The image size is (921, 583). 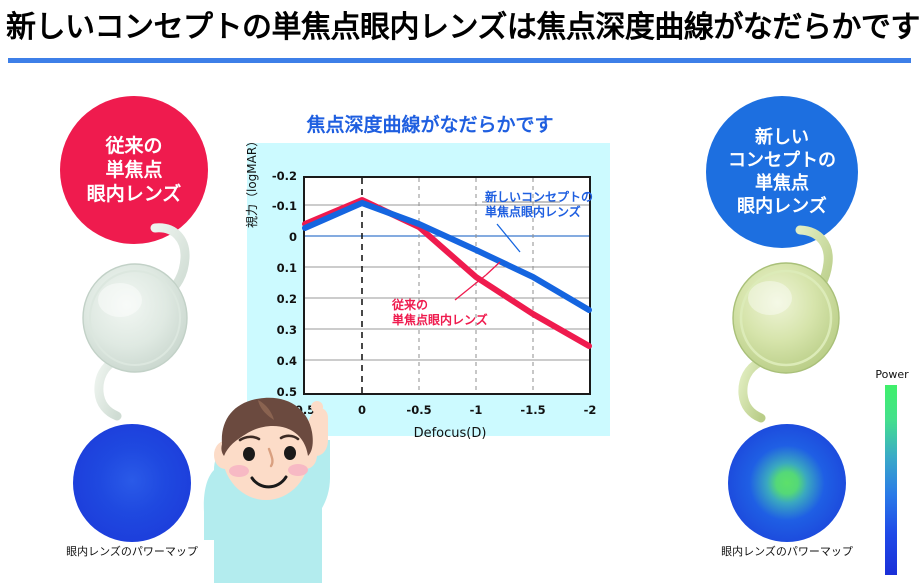 What do you see at coordinates (361, 410) in the screenshot?
I see `x-tick: 0` at bounding box center [361, 410].